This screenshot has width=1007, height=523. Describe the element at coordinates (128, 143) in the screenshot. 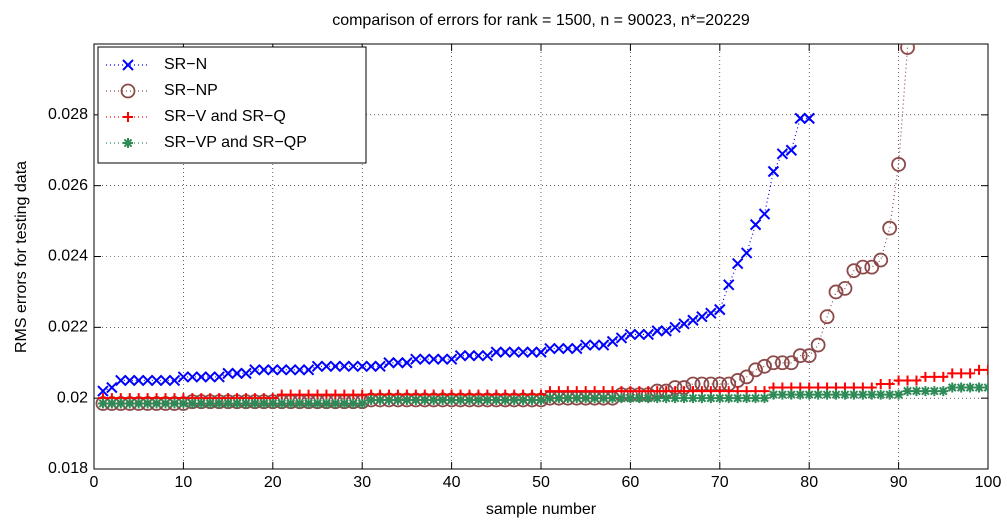

I see `legend-marker` at that location.